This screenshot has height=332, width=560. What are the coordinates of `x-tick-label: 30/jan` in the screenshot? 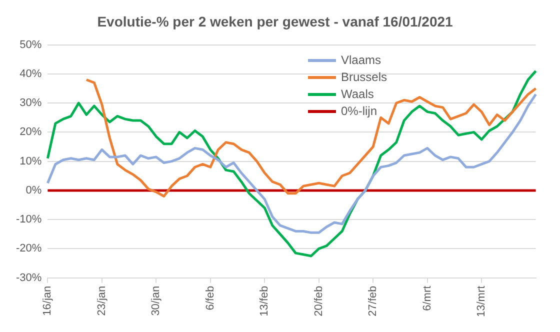 It's located at (156, 301).